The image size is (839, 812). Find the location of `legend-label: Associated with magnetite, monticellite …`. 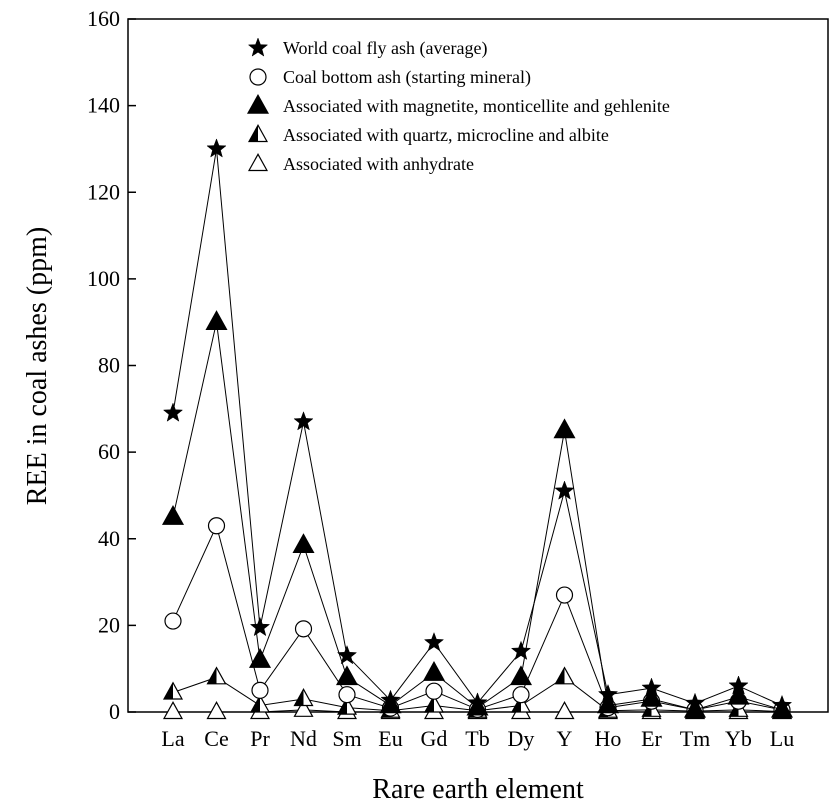

legend-label: Associated with magnetite, monticellite … is located at coordinates (476, 106).